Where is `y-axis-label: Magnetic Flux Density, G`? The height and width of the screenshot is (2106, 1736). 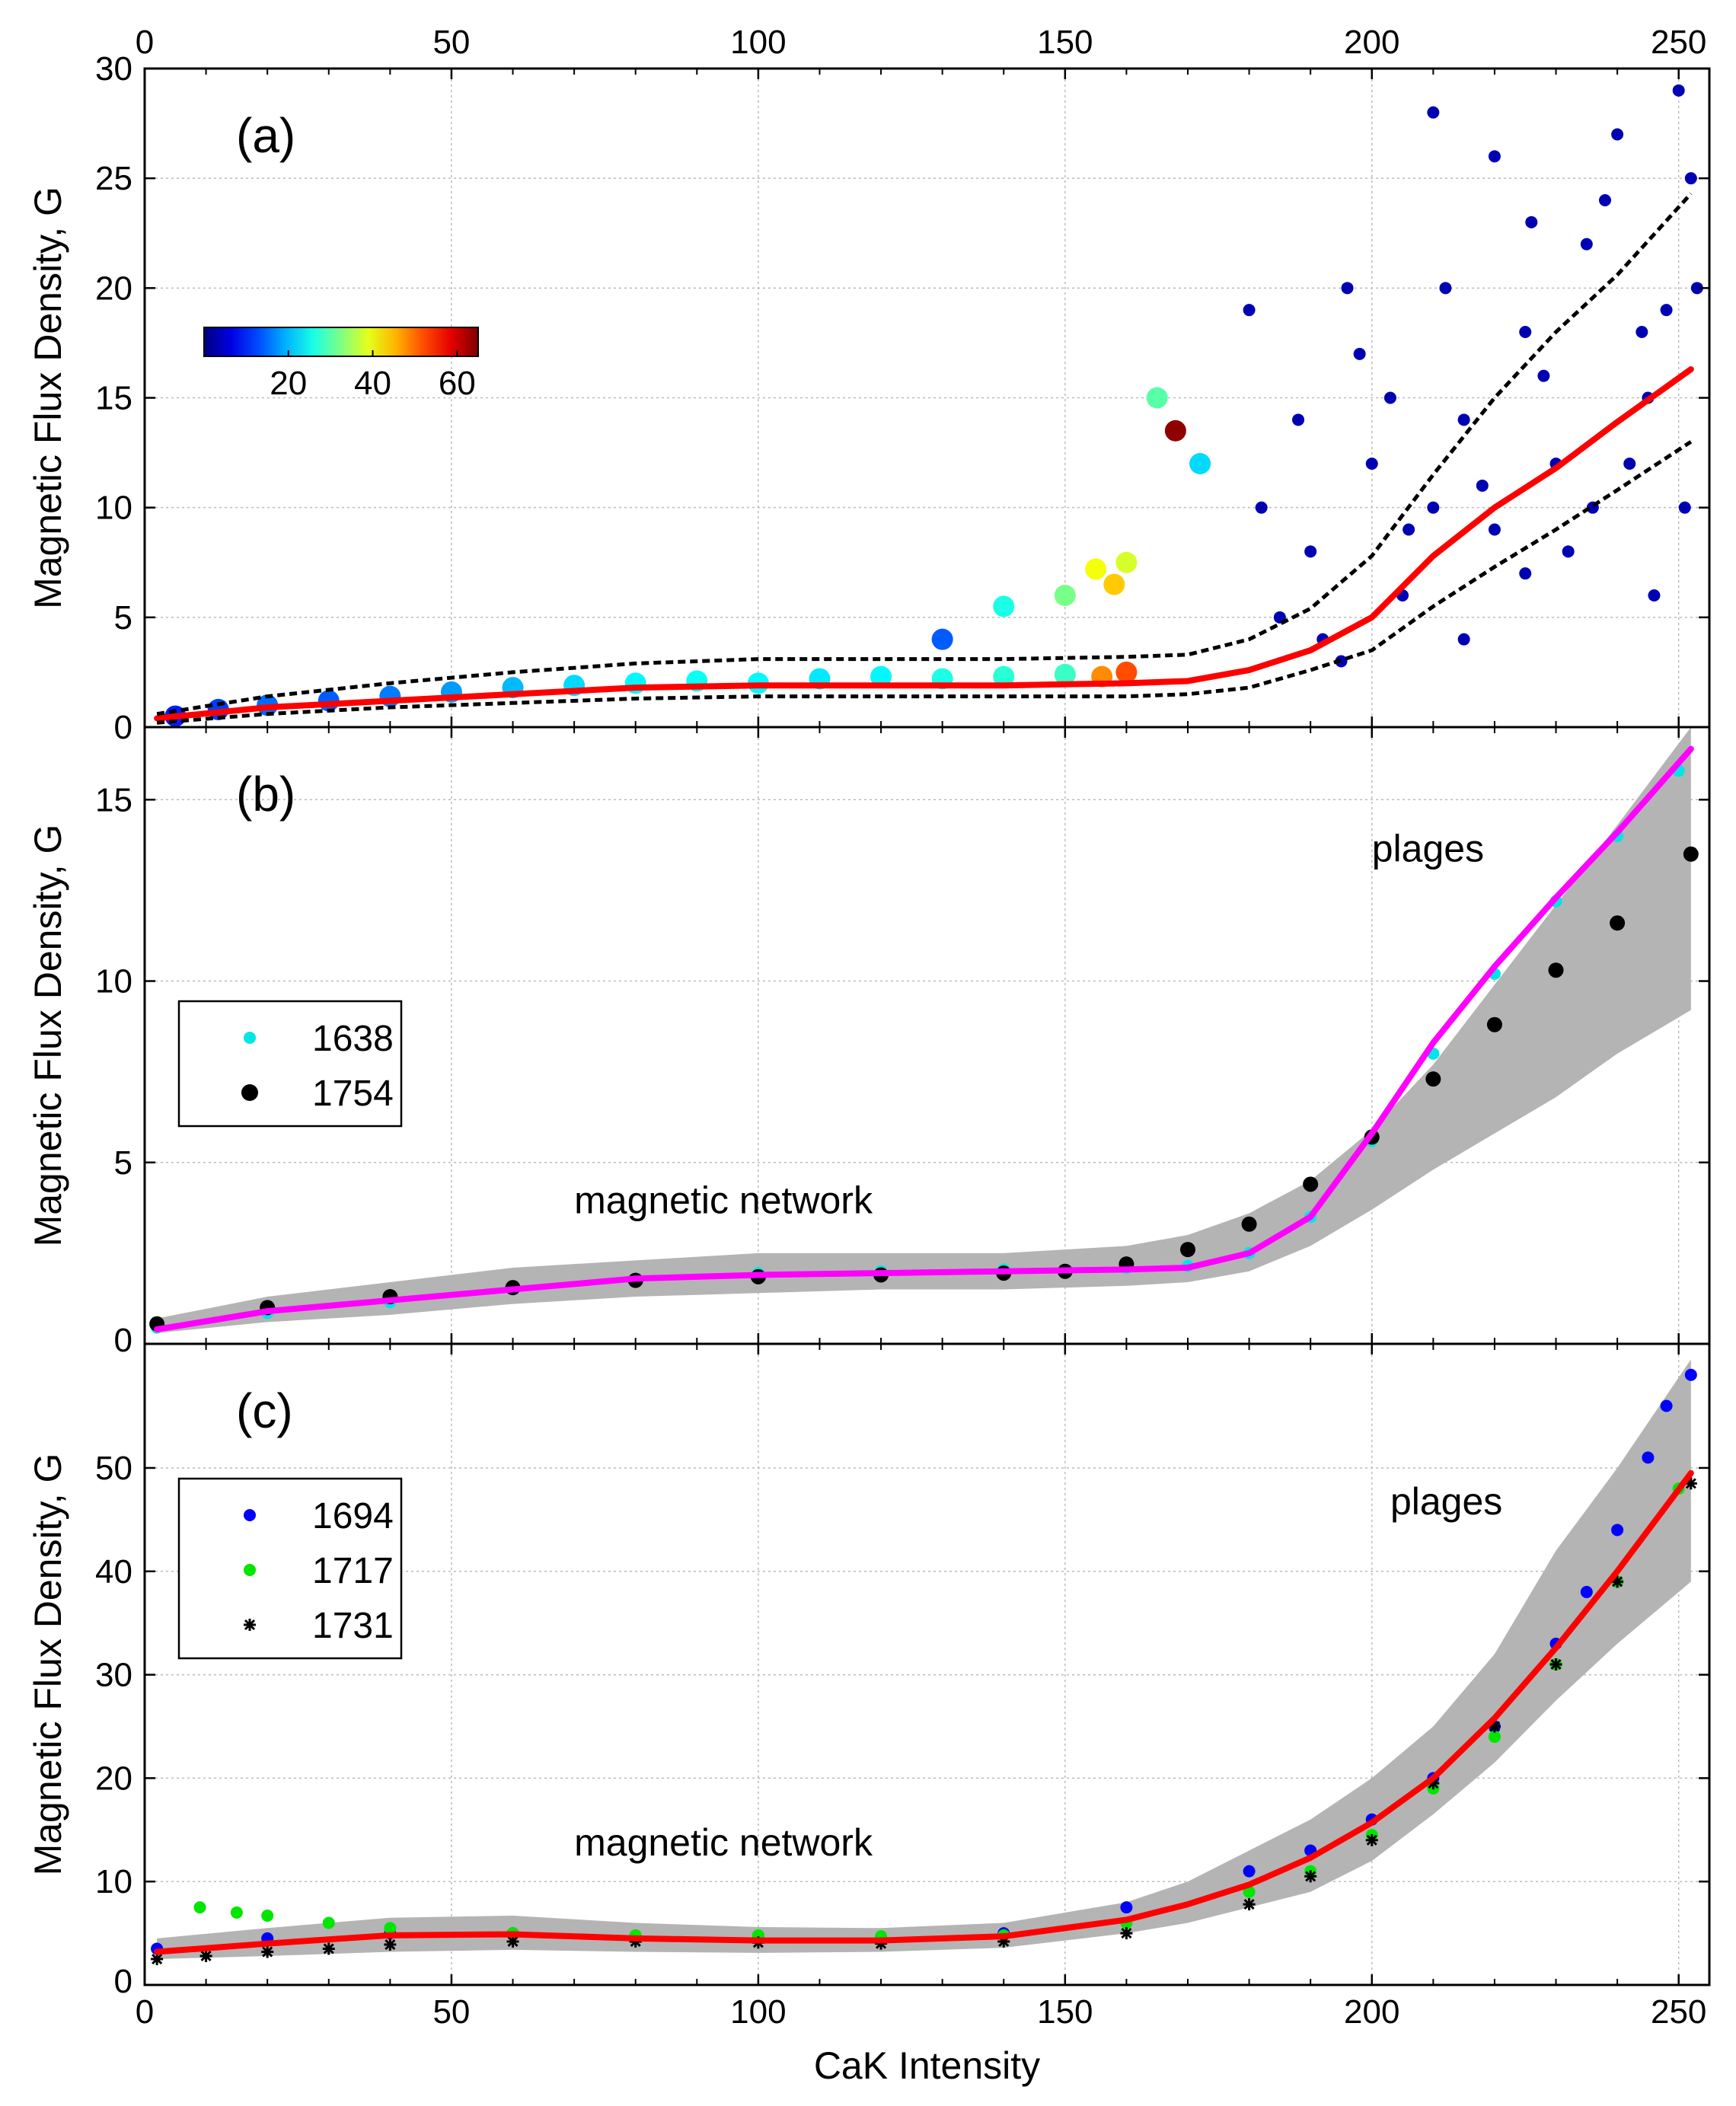
y-axis-label: Magnetic Flux Density, G is located at coordinates (48, 1036).